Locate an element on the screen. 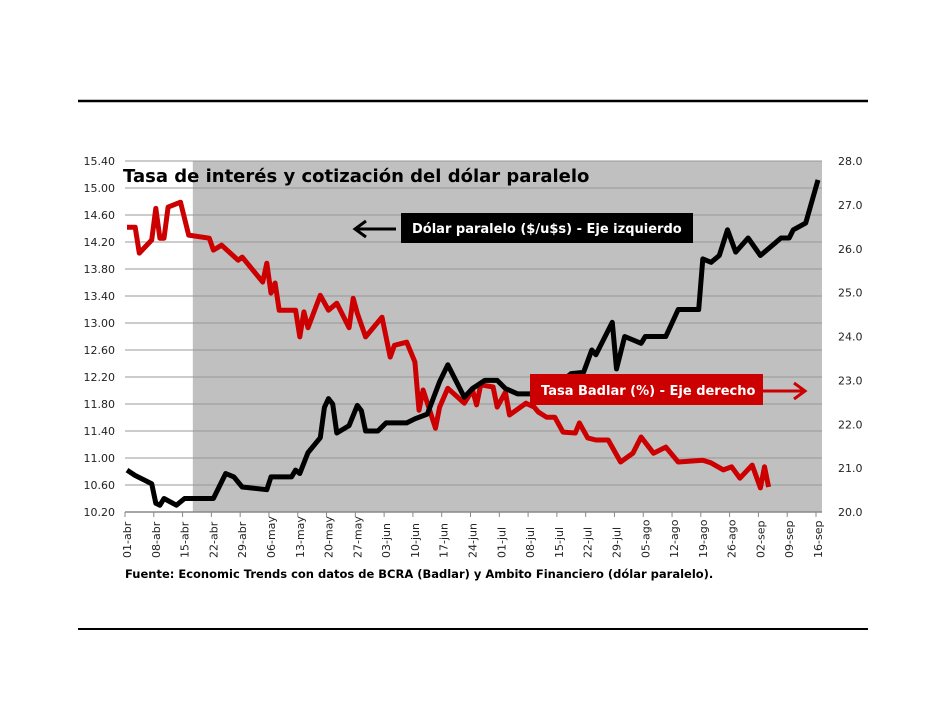 Image resolution: width=940 pixels, height=705 pixels. x-tick-label: 29-jul is located at coordinates (616, 542).